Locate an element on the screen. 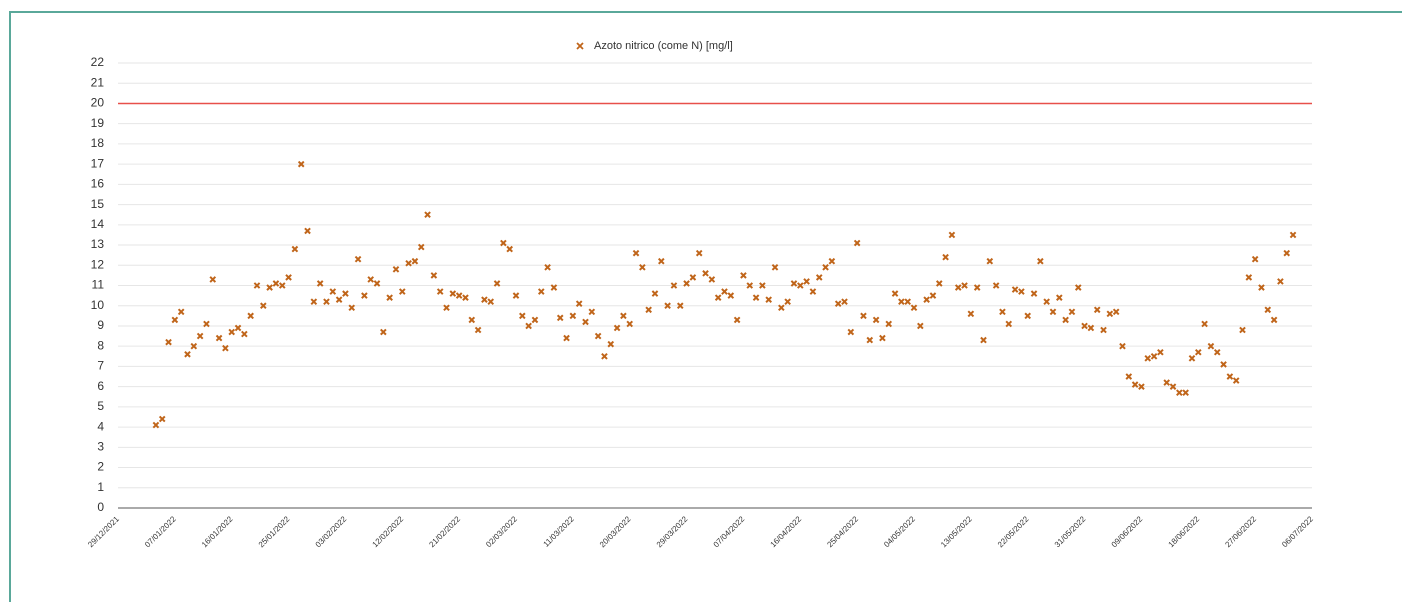  y-tick-label: 1 is located at coordinates (100, 487).